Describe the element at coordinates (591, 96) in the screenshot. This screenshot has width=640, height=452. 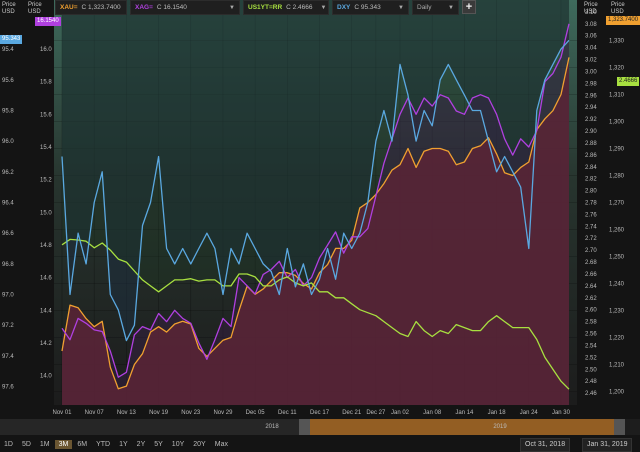
I see `right-inner-tick-label: 2.96` at that location.